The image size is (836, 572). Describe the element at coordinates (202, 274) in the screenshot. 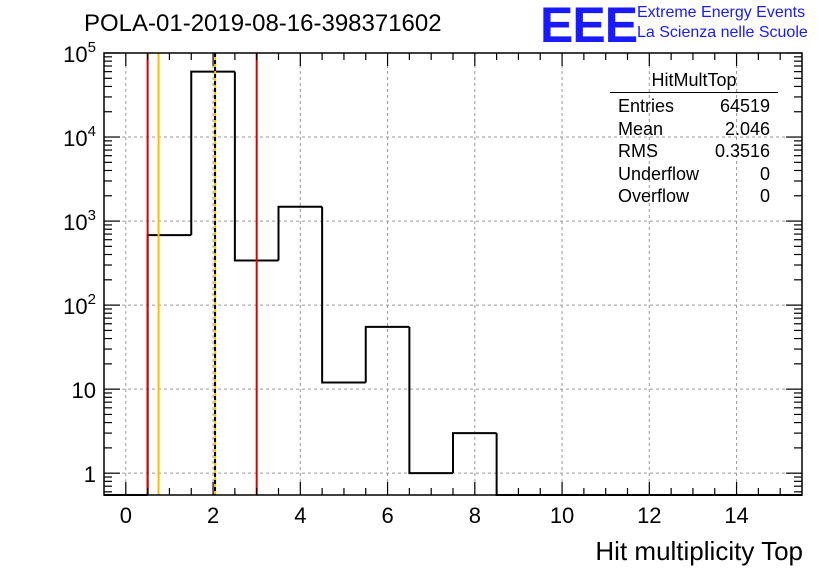

I see `marker-lines-layer` at that location.